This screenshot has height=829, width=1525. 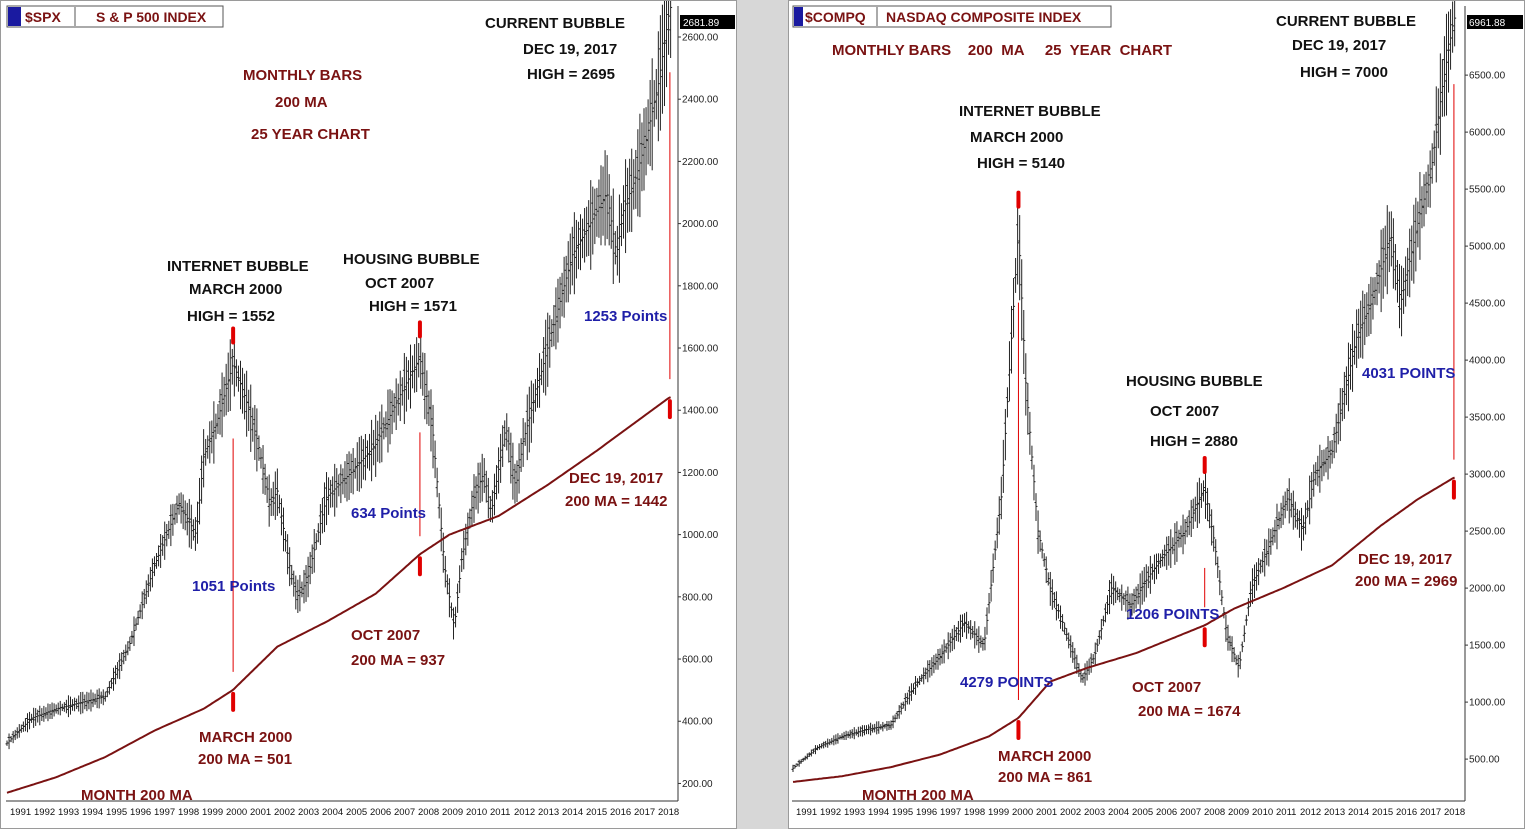 I want to click on spx-points-2017: 1253 Points, so click(x=625, y=316).